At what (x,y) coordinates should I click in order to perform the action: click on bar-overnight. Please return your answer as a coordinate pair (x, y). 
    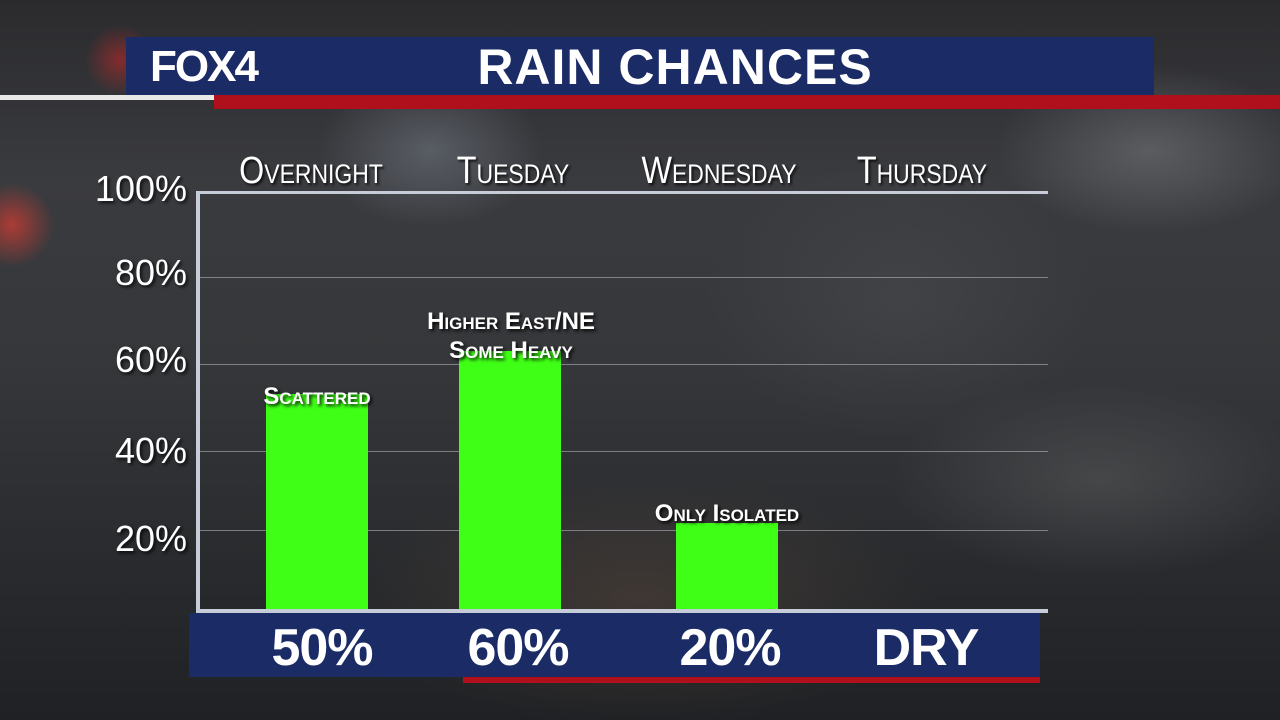
    Looking at the image, I should click on (317, 501).